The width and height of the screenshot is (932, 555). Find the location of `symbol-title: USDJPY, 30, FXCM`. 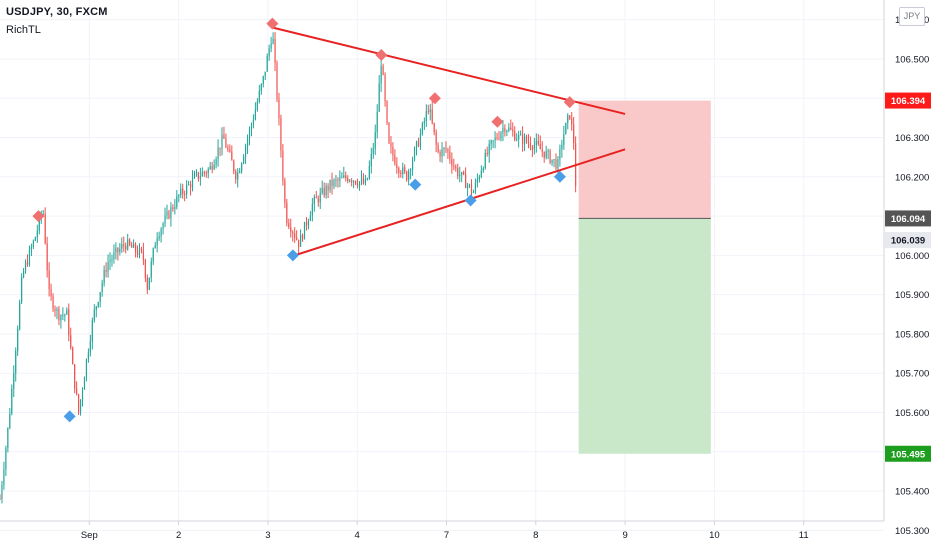

symbol-title: USDJPY, 30, FXCM is located at coordinates (57, 12).